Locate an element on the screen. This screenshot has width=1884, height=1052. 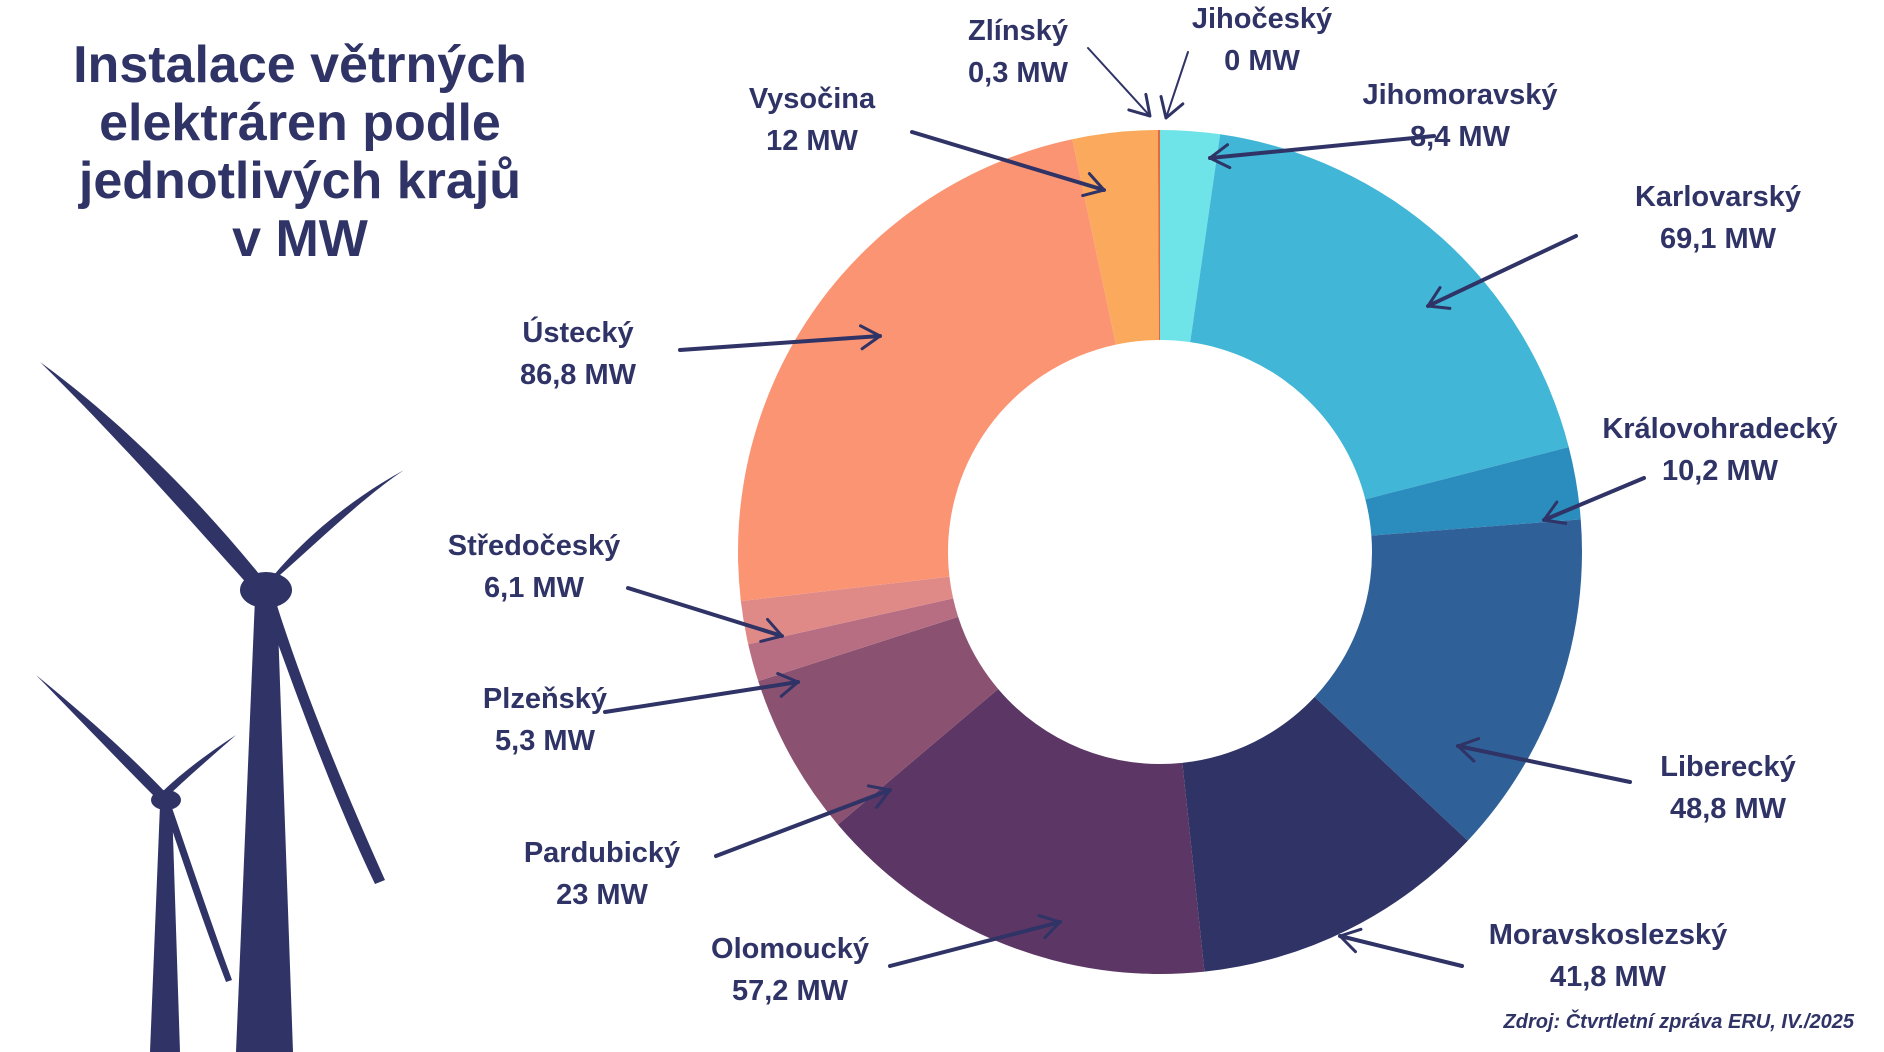
slice-label-value: 86,8 MW is located at coordinates (578, 375).